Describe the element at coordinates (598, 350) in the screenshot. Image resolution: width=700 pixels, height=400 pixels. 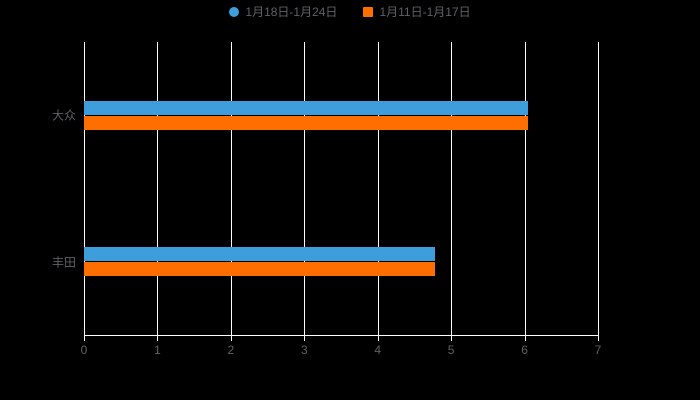
I see `x-tick-label: 7` at that location.